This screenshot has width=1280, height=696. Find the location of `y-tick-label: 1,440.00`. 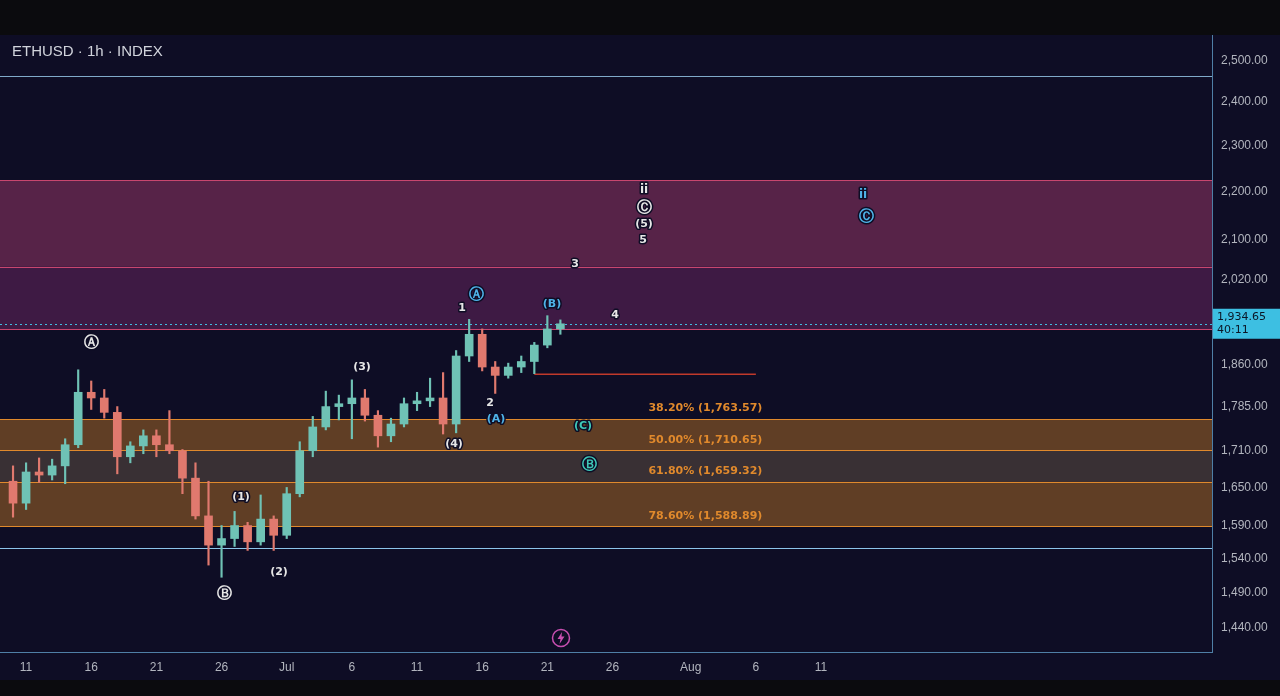

y-tick-label: 1,440.00 is located at coordinates (1245, 626).